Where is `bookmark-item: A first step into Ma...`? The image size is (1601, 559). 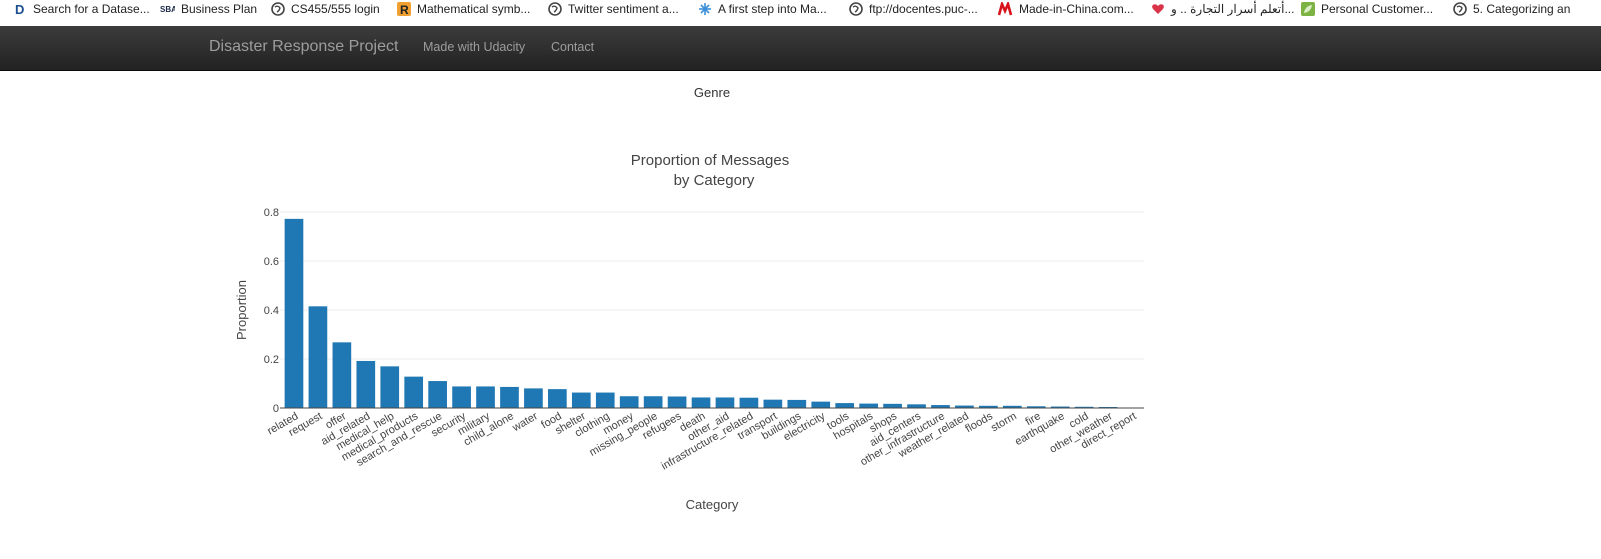 bookmark-item: A first step into Ma... is located at coordinates (762, 8).